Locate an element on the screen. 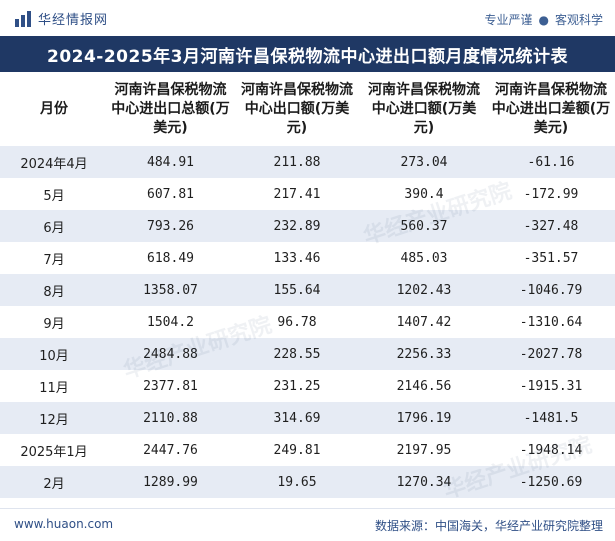 The width and height of the screenshot is (615, 541). import-cell: 1202.43 is located at coordinates (424, 290).